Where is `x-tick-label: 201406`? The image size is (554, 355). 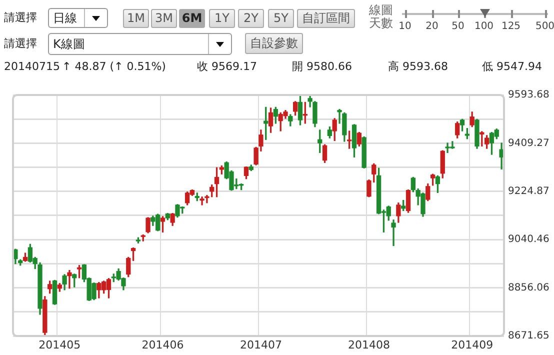 x-tick-label: 201406 is located at coordinates (163, 345).